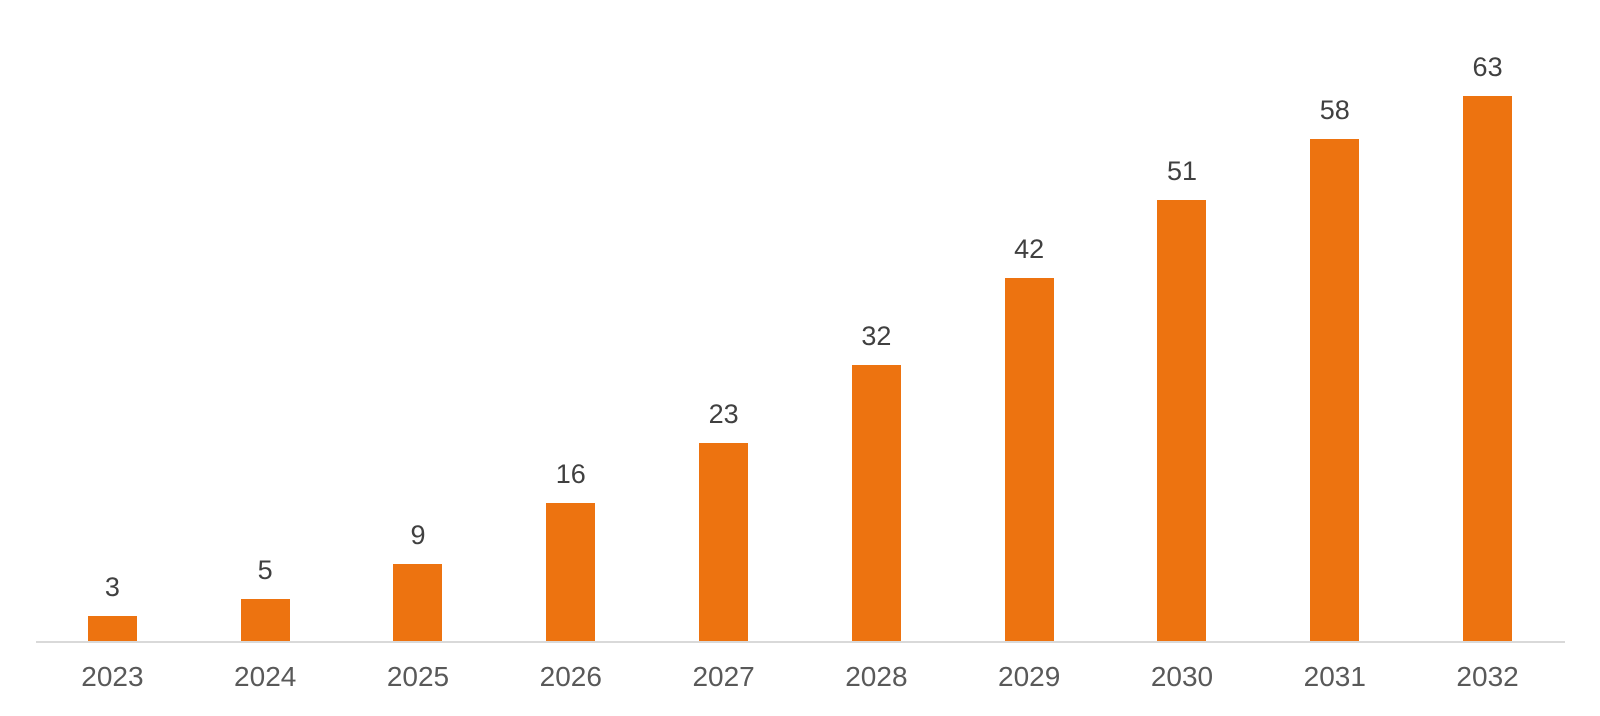  Describe the element at coordinates (265, 570) in the screenshot. I see `bar-value-label: 5` at that location.